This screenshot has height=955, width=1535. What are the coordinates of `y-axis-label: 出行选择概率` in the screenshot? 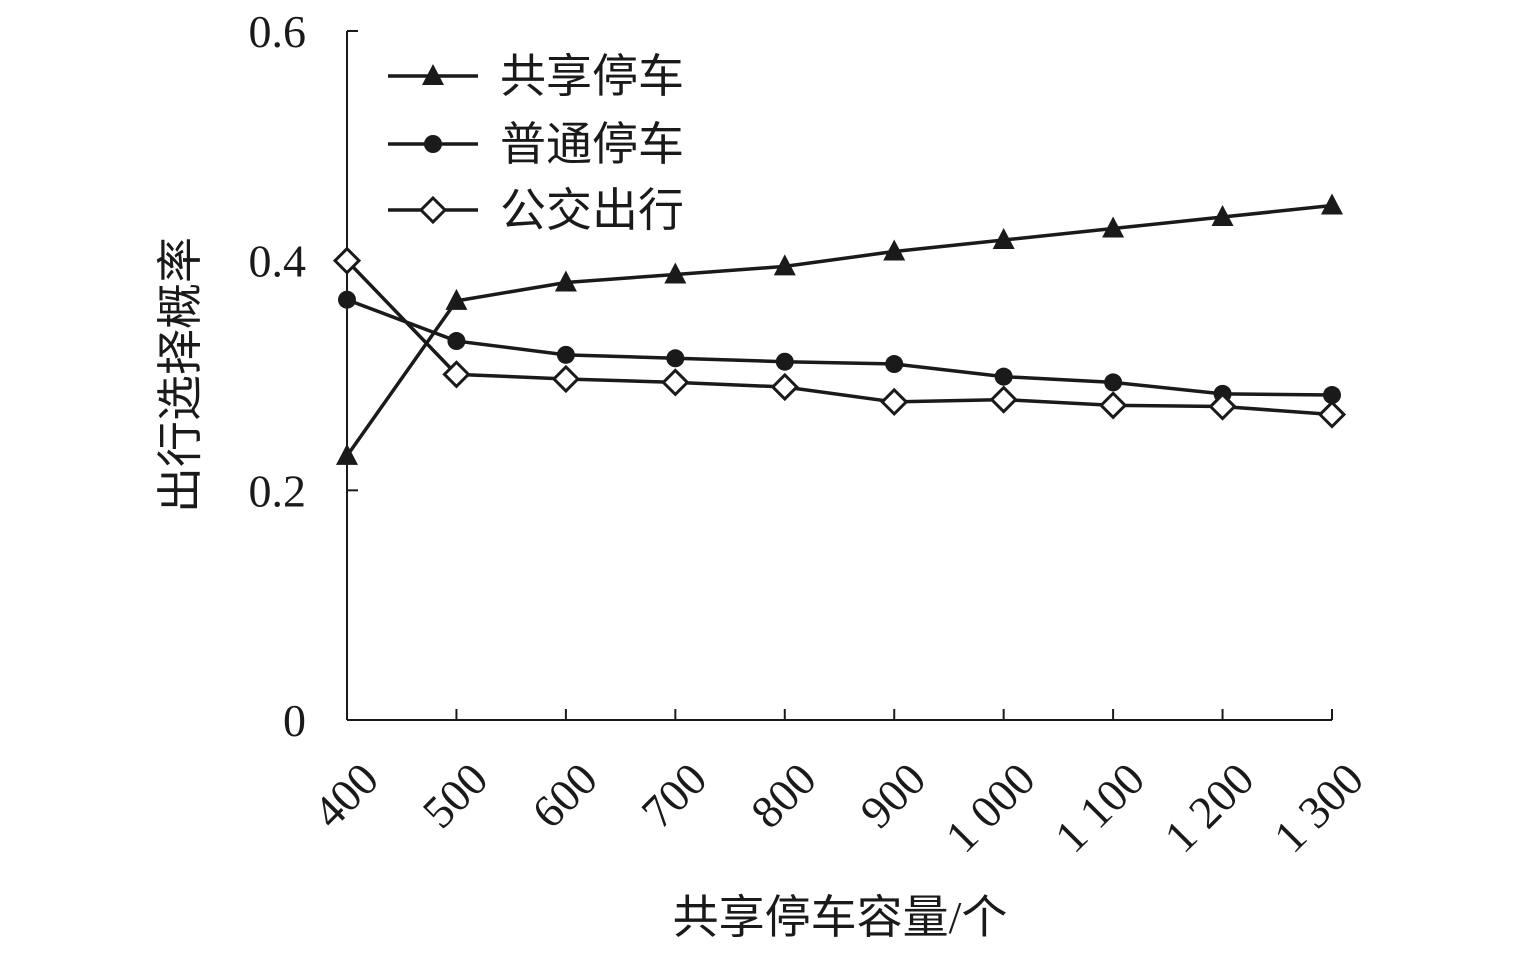 It's located at (180, 375).